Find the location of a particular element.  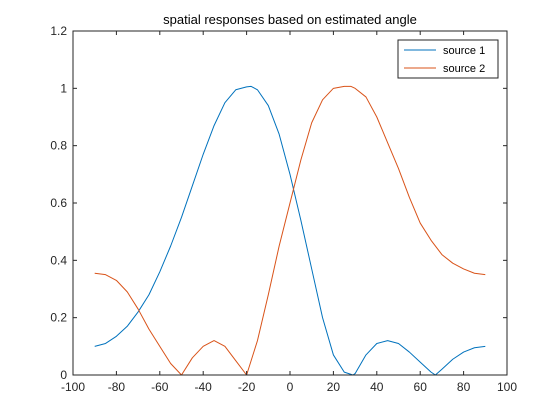

x-tick-label: -80 is located at coordinates (117, 387).